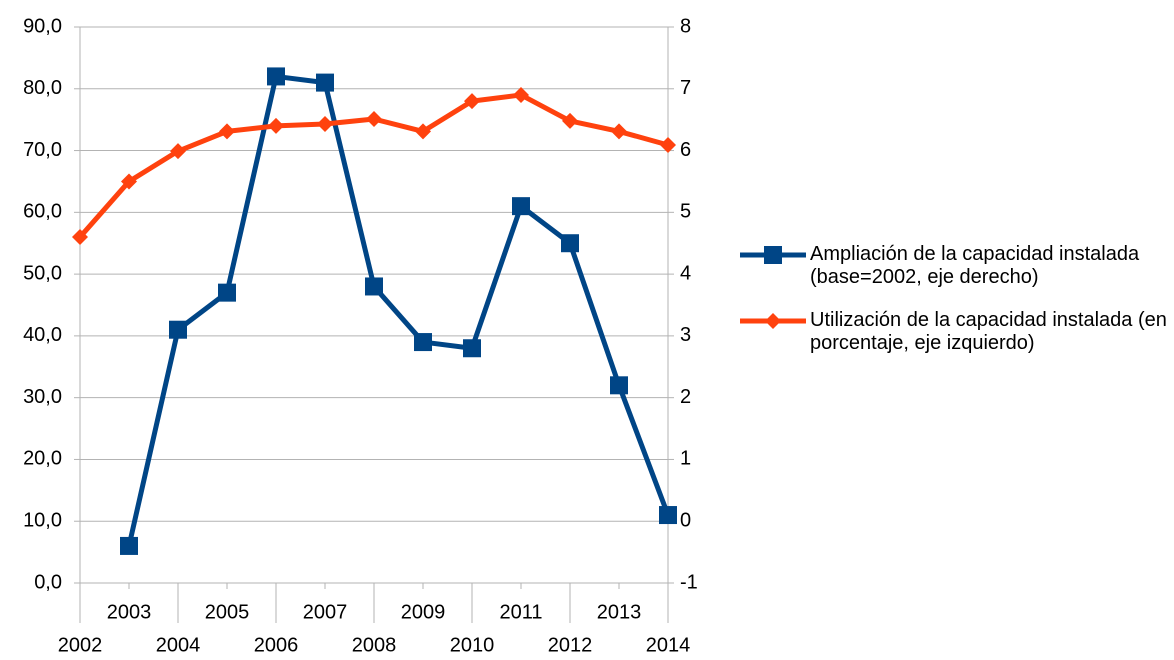 The height and width of the screenshot is (660, 1174). What do you see at coordinates (129, 612) in the screenshot?
I see `x-tick-label: 2003` at bounding box center [129, 612].